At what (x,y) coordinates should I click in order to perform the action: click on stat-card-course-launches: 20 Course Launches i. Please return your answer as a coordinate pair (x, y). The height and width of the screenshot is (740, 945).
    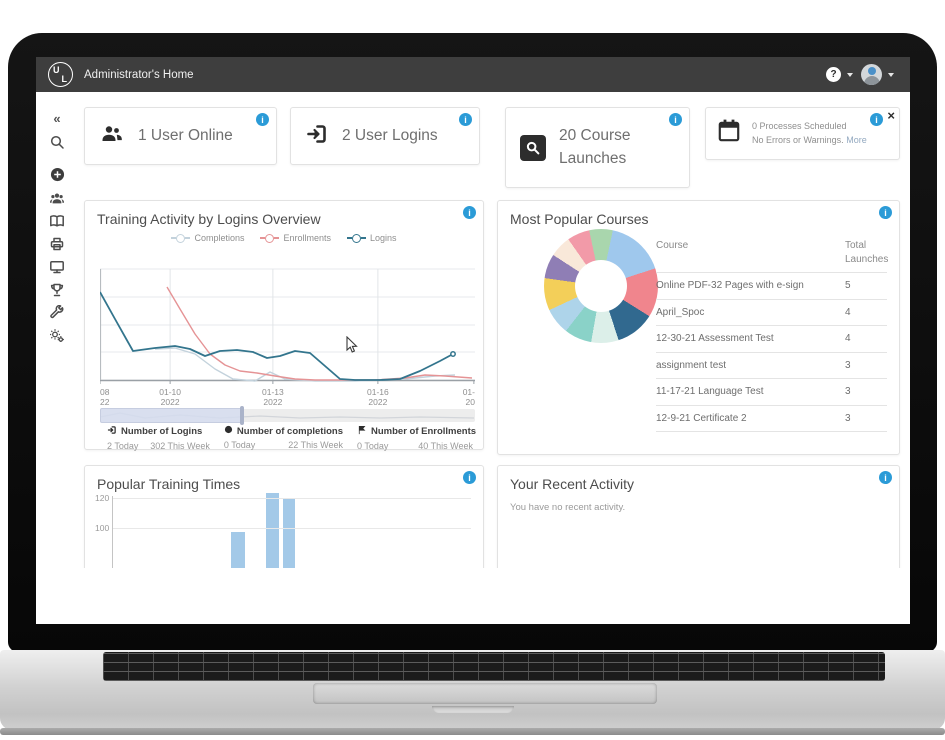
    Looking at the image, I should click on (597, 147).